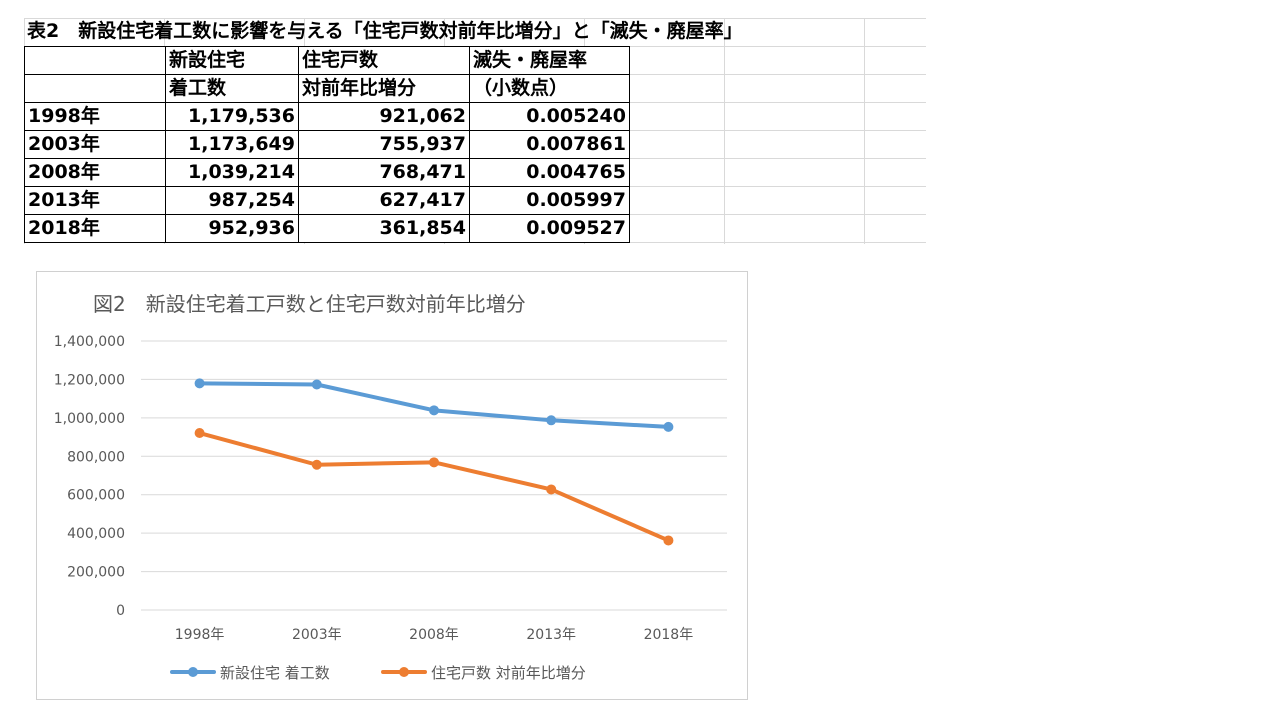 The width and height of the screenshot is (1280, 720). Describe the element at coordinates (232, 144) in the screenshot. I see `table-cell: 1,173,649` at that location.